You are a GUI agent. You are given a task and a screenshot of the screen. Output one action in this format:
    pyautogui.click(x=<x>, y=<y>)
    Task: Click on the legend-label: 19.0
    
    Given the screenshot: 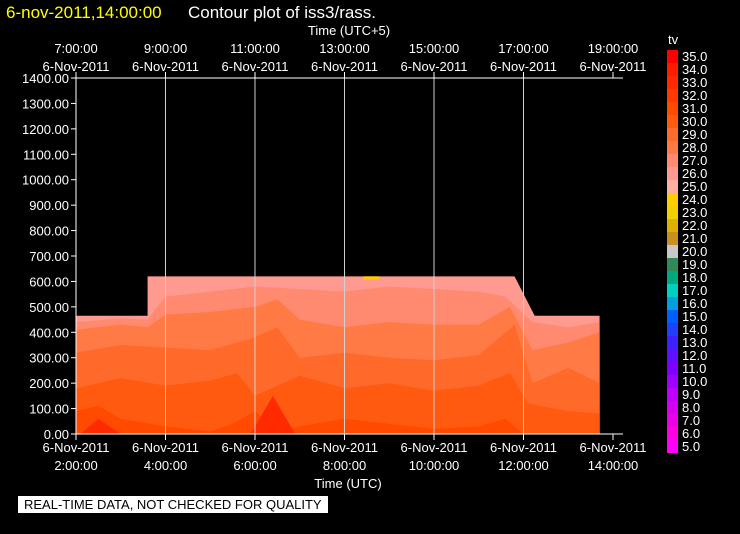 What is the action you would take?
    pyautogui.click(x=694, y=264)
    